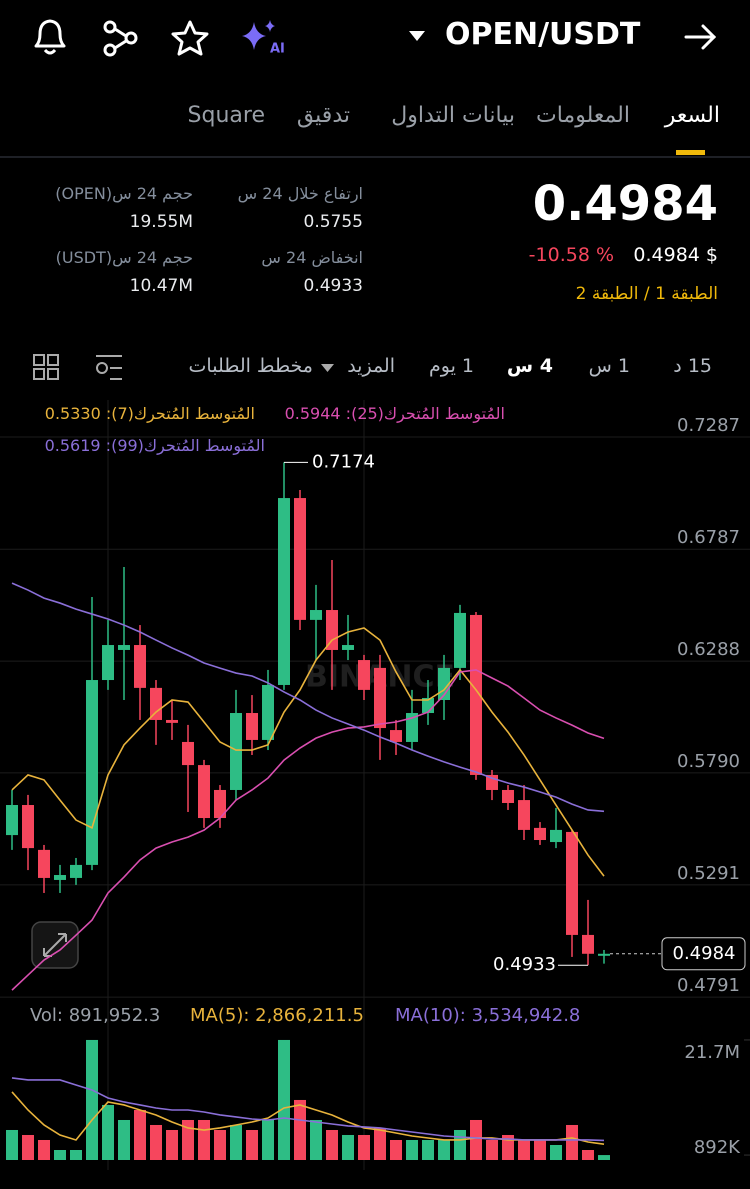  I want to click on high-label: 0.7174, so click(343, 461).